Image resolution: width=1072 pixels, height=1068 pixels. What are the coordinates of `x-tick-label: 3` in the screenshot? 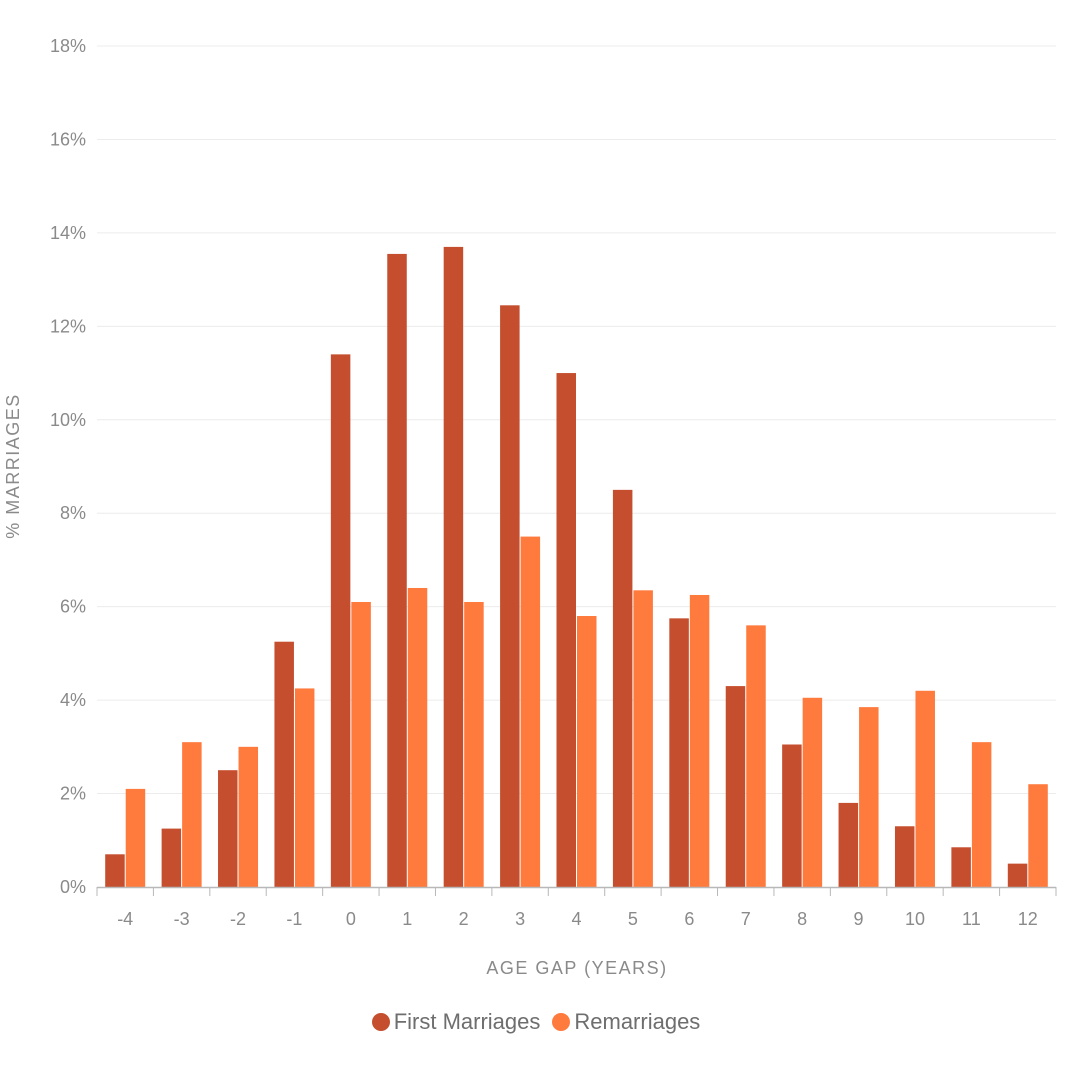 It's located at (520, 919).